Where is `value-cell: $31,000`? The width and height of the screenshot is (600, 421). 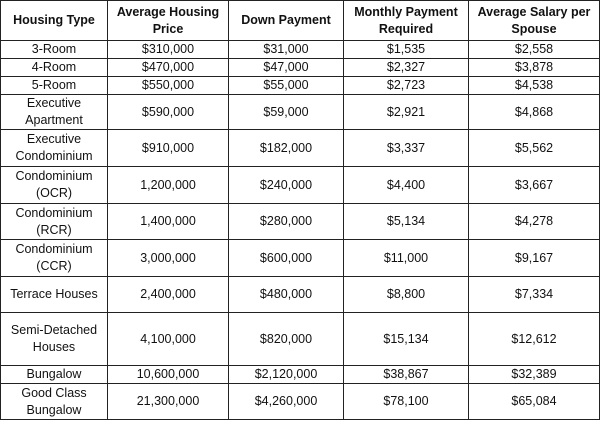 value-cell: $31,000 is located at coordinates (286, 49).